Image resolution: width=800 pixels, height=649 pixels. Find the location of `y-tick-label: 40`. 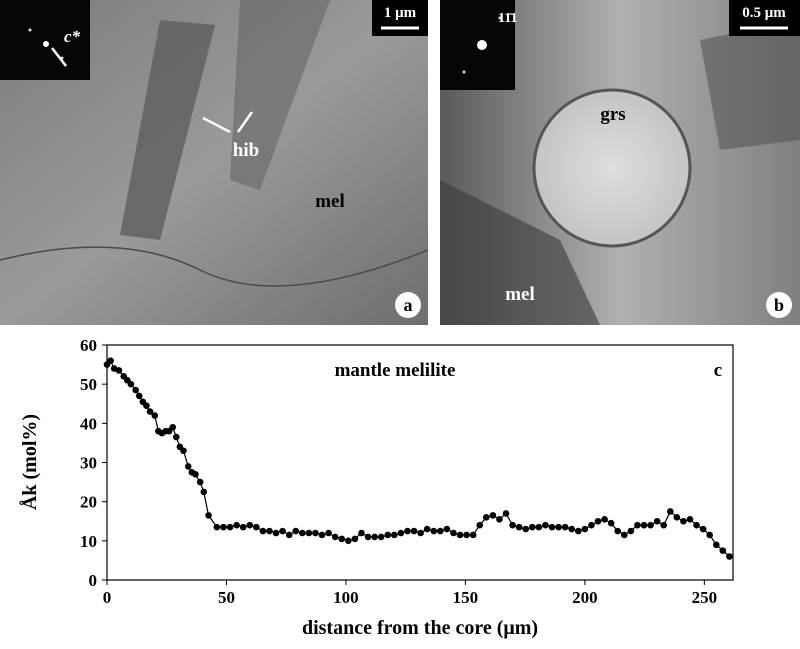

y-tick-label: 40 is located at coordinates (88, 423).